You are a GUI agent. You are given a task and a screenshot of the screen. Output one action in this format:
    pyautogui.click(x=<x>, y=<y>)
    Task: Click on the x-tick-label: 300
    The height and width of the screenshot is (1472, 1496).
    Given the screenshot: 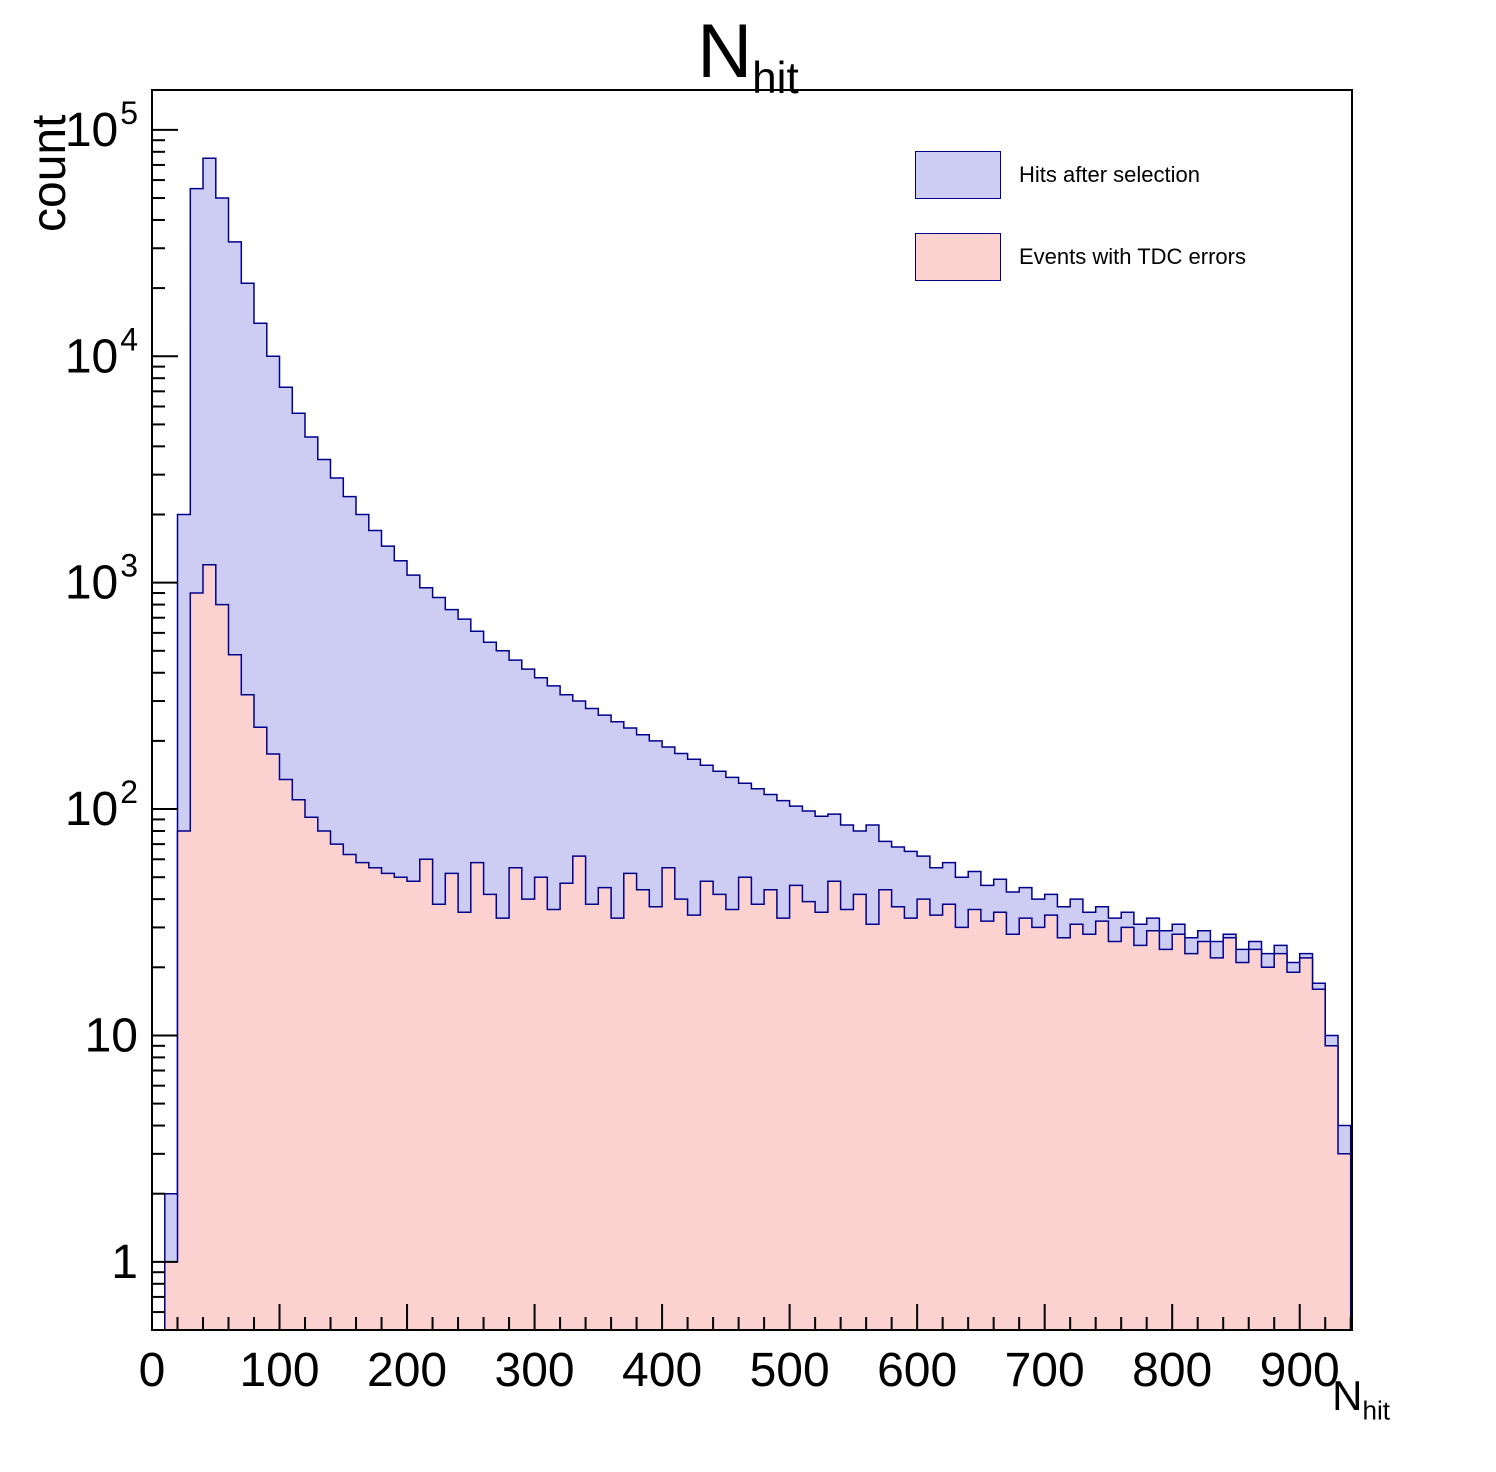 What is the action you would take?
    pyautogui.click(x=535, y=1370)
    